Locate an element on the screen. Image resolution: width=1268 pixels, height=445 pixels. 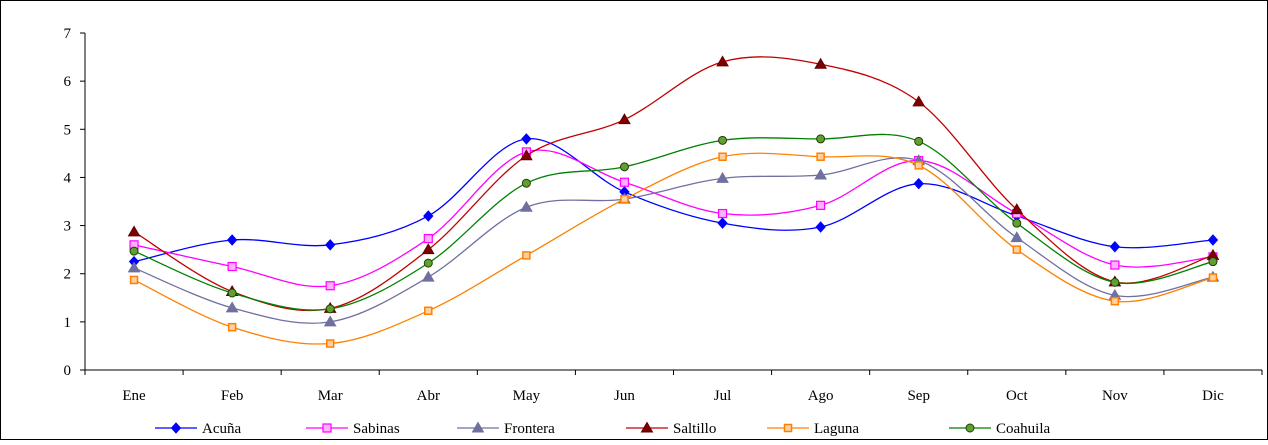
x-tick-label: May is located at coordinates (527, 396).